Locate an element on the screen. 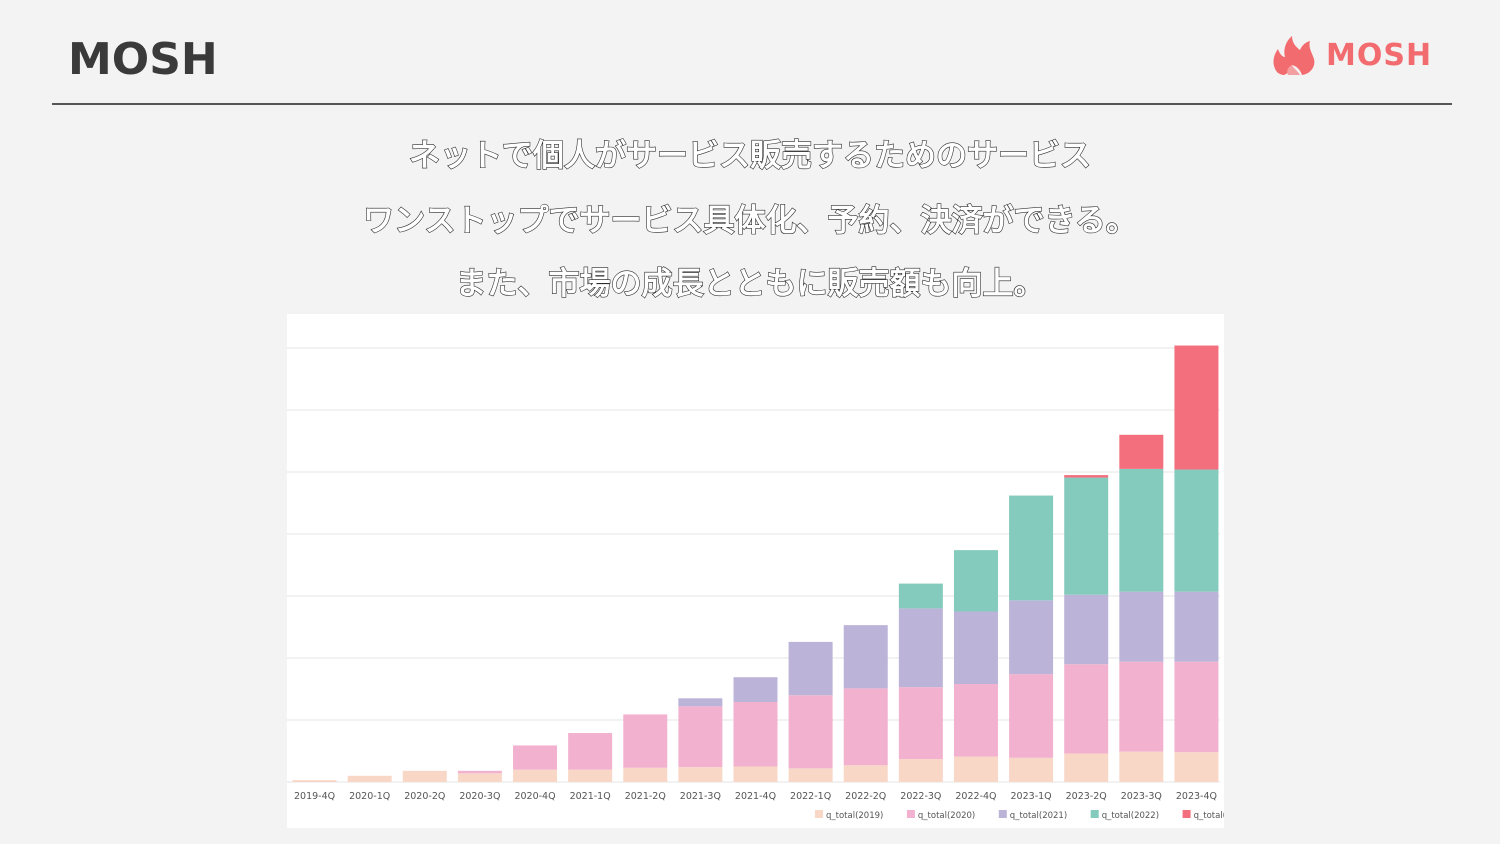 This screenshot has width=1500, height=844. x-tick-label: 2020-3Q is located at coordinates (479, 796).